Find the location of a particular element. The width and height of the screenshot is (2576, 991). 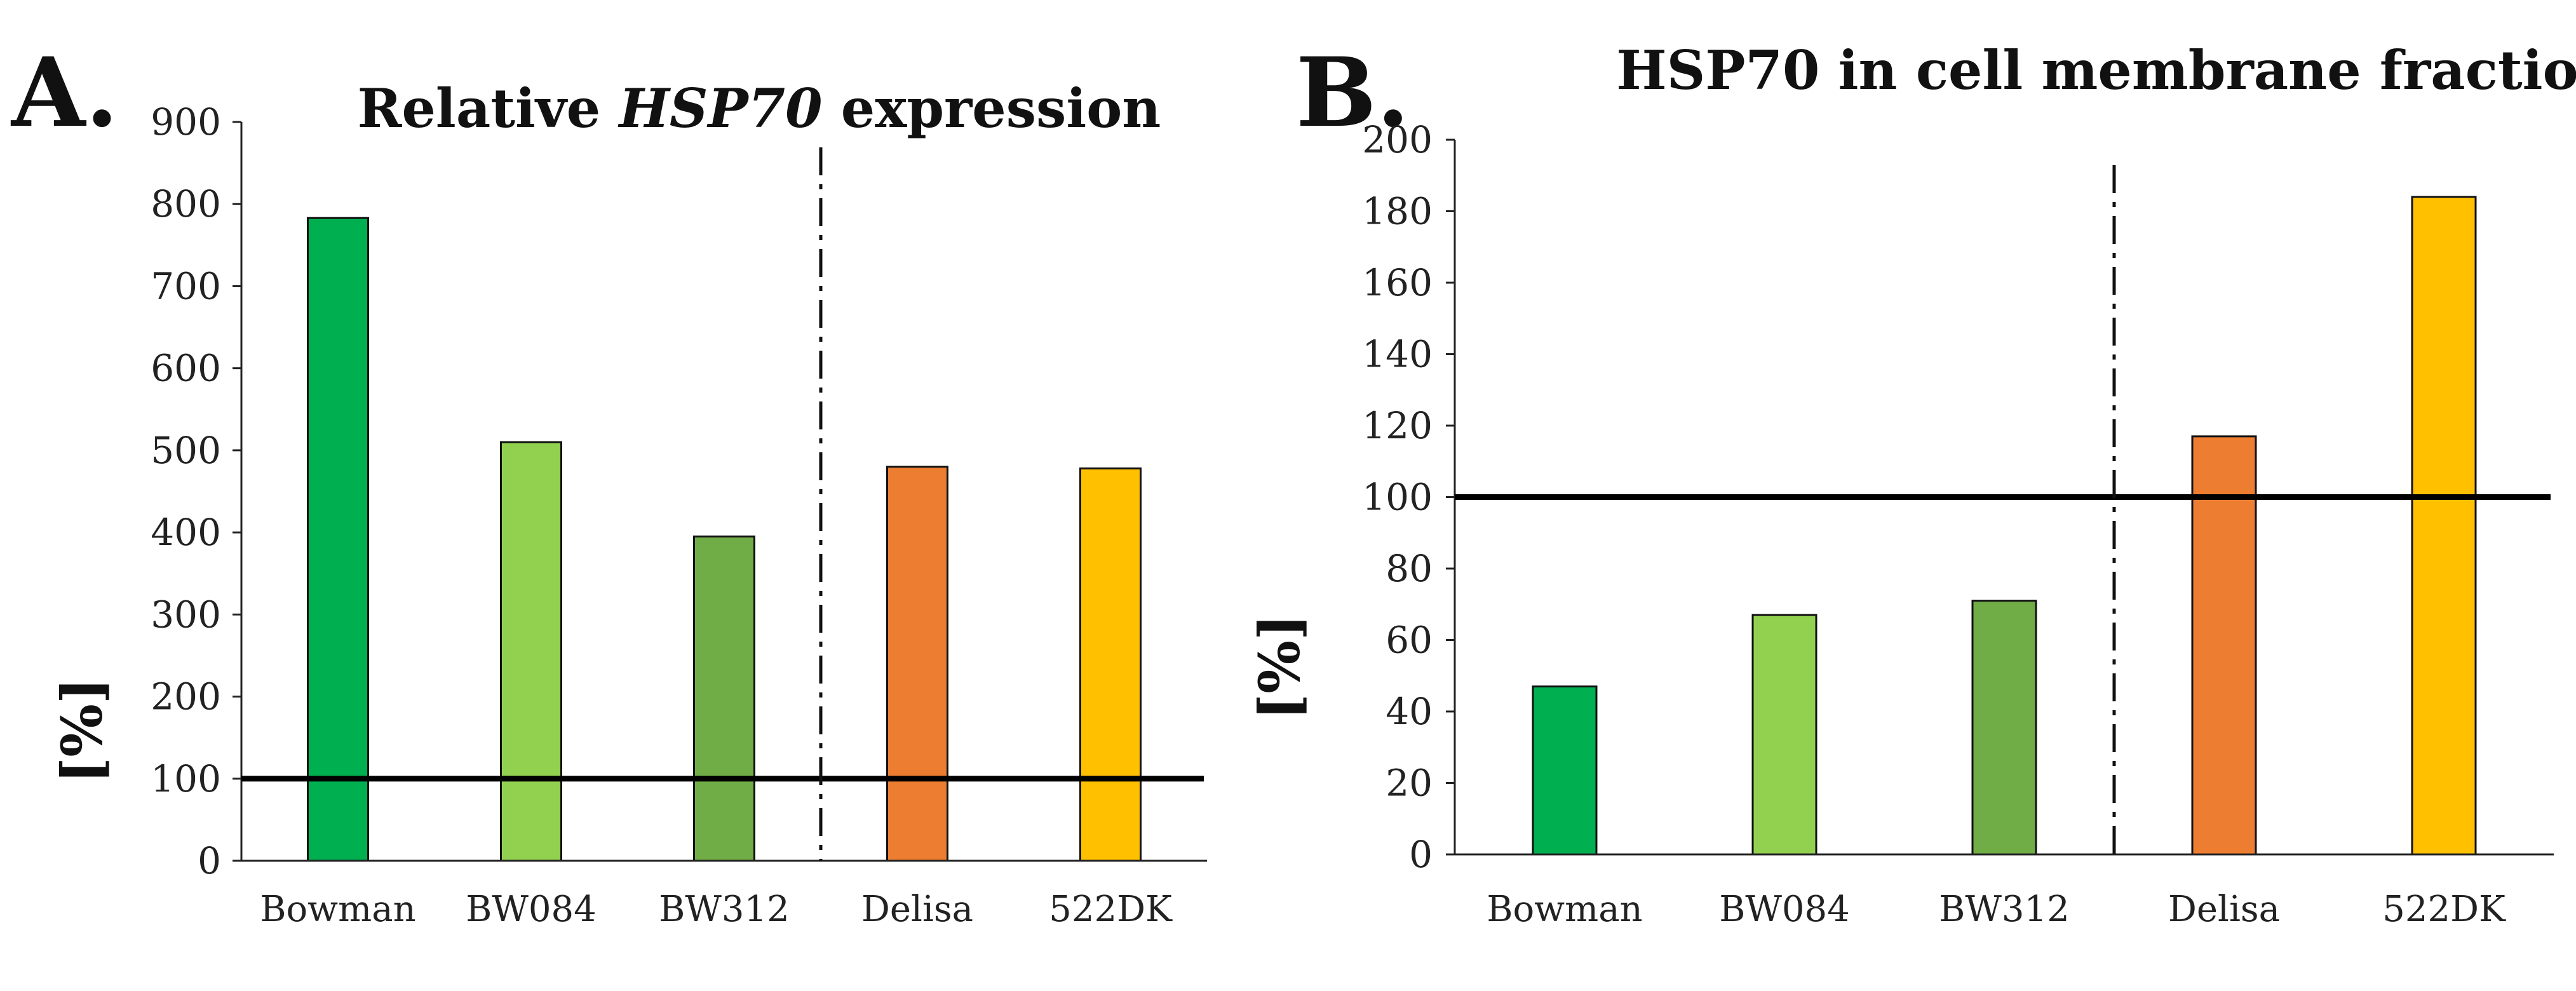

panel-a-ytick-label: 500 is located at coordinates (186, 450).